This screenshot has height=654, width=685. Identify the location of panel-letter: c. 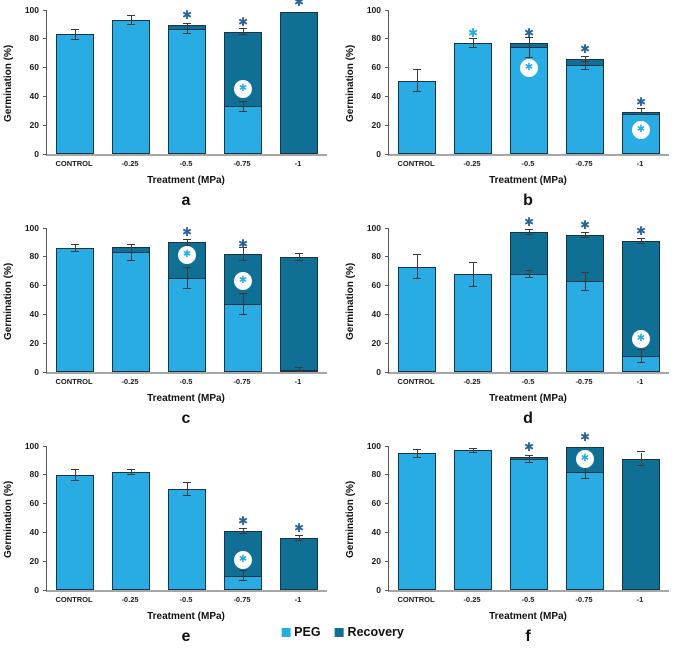
(186, 418).